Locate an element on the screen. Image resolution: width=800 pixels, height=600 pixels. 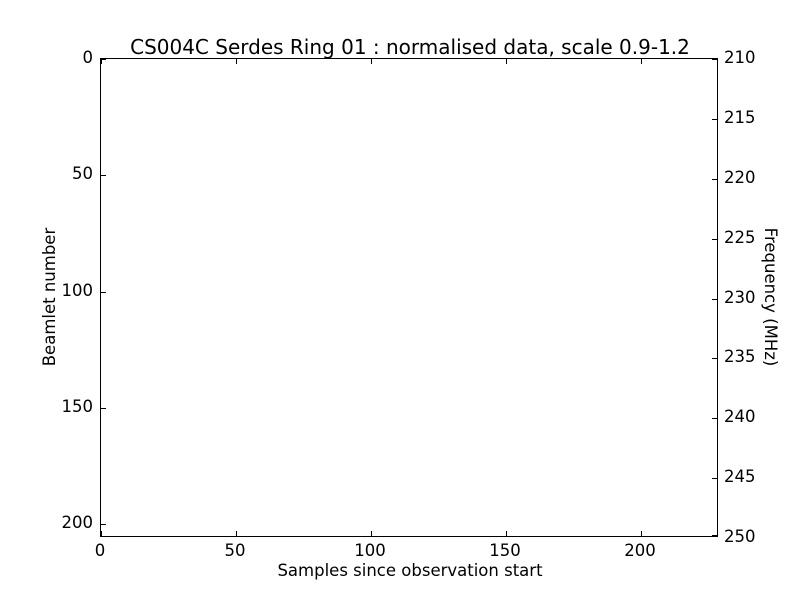
x-tick-label: 0 is located at coordinates (100, 550).